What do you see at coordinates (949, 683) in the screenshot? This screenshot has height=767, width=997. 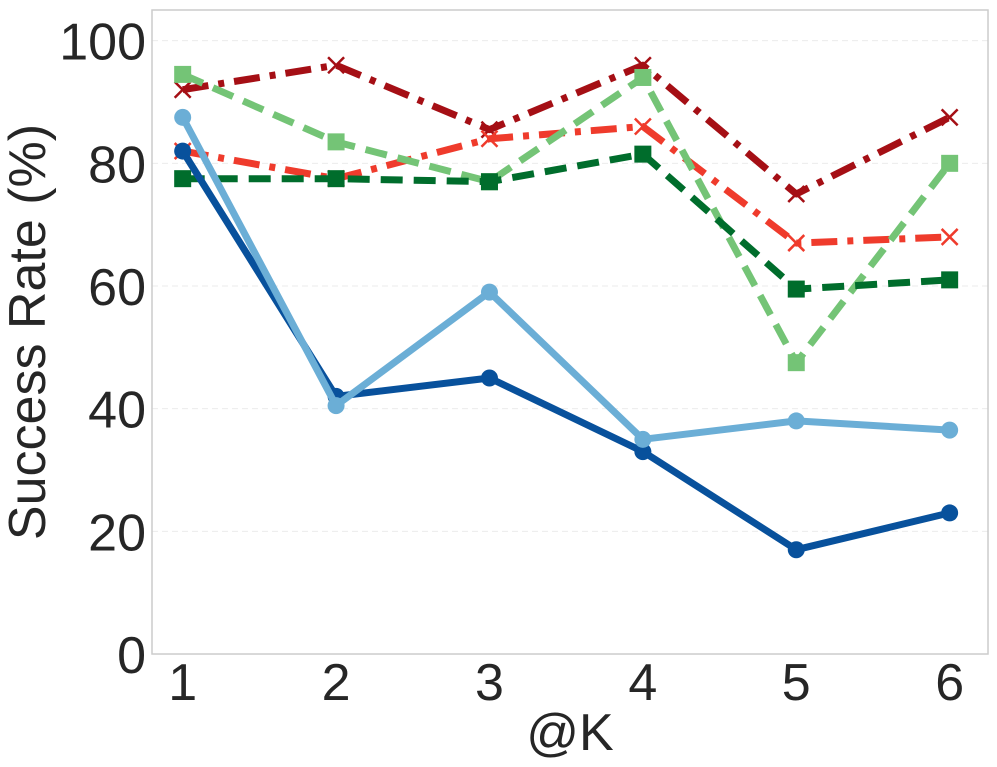 I see `x-tick-label: 6` at bounding box center [949, 683].